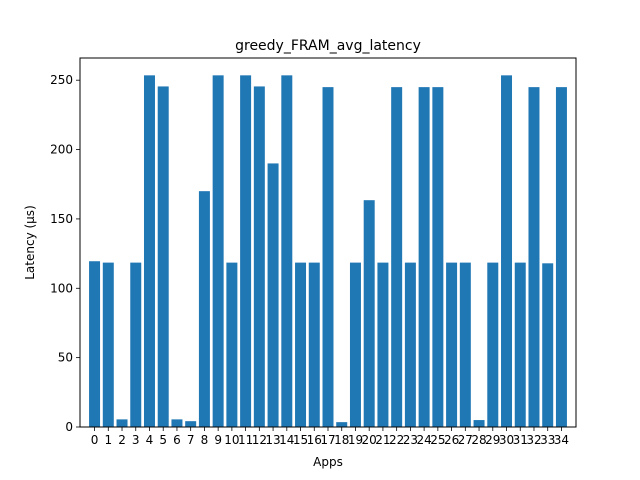 Image resolution: width=640 pixels, height=480 pixels. What do you see at coordinates (95, 440) in the screenshot?
I see `x-tick-label: 0` at bounding box center [95, 440].